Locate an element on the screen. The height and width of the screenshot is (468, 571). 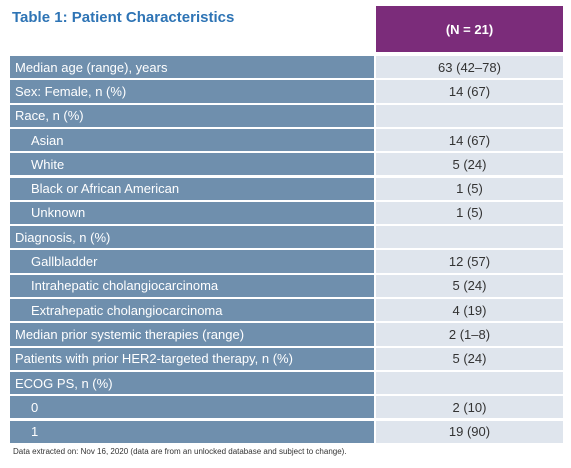
row-value: 2 (1–8) is located at coordinates (469, 334).